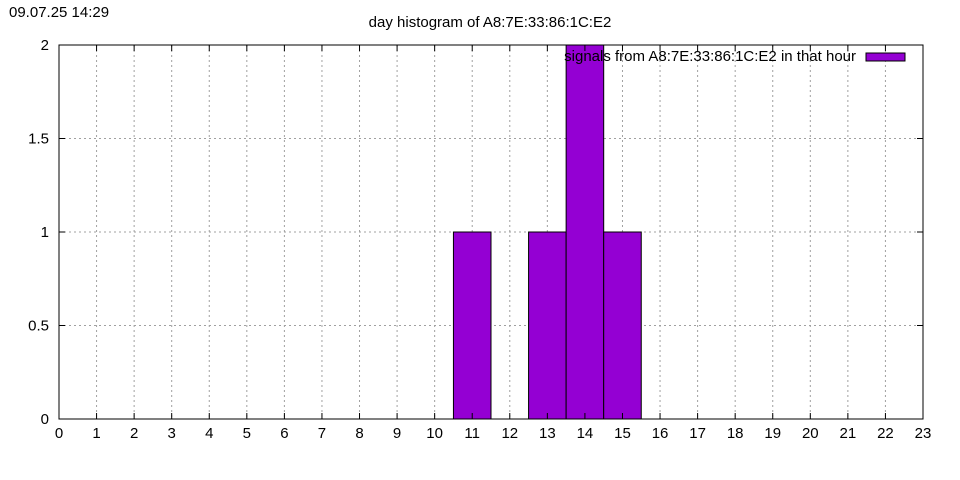  What do you see at coordinates (585, 433) in the screenshot?
I see `x-tick-label: 14` at bounding box center [585, 433].